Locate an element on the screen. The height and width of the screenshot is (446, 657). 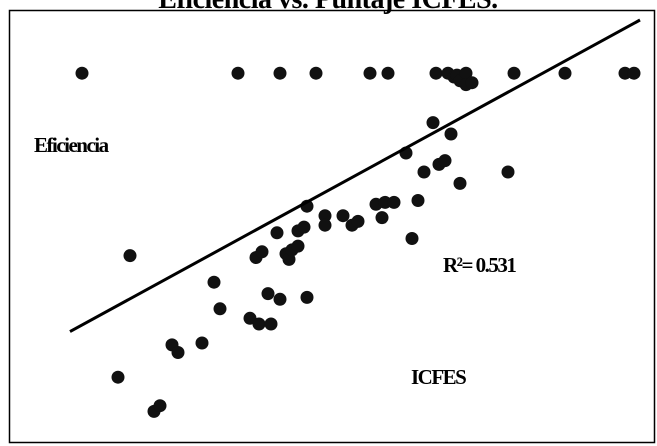
y-annotation-label: Eficiencia is located at coordinates (72, 145).